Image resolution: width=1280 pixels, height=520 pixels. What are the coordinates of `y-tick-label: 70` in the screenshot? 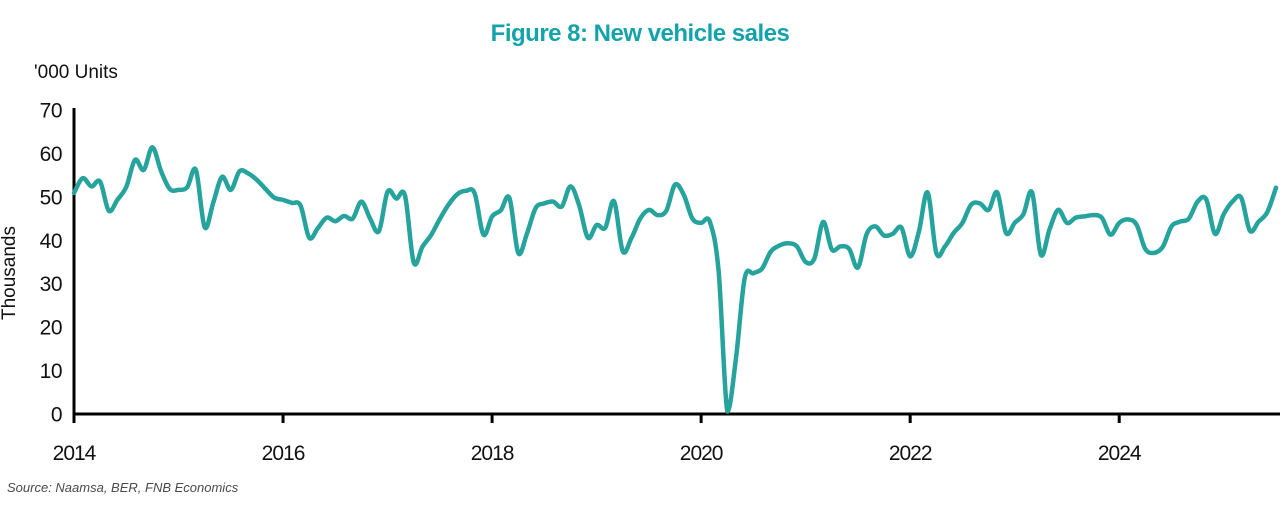 It's located at (51, 111).